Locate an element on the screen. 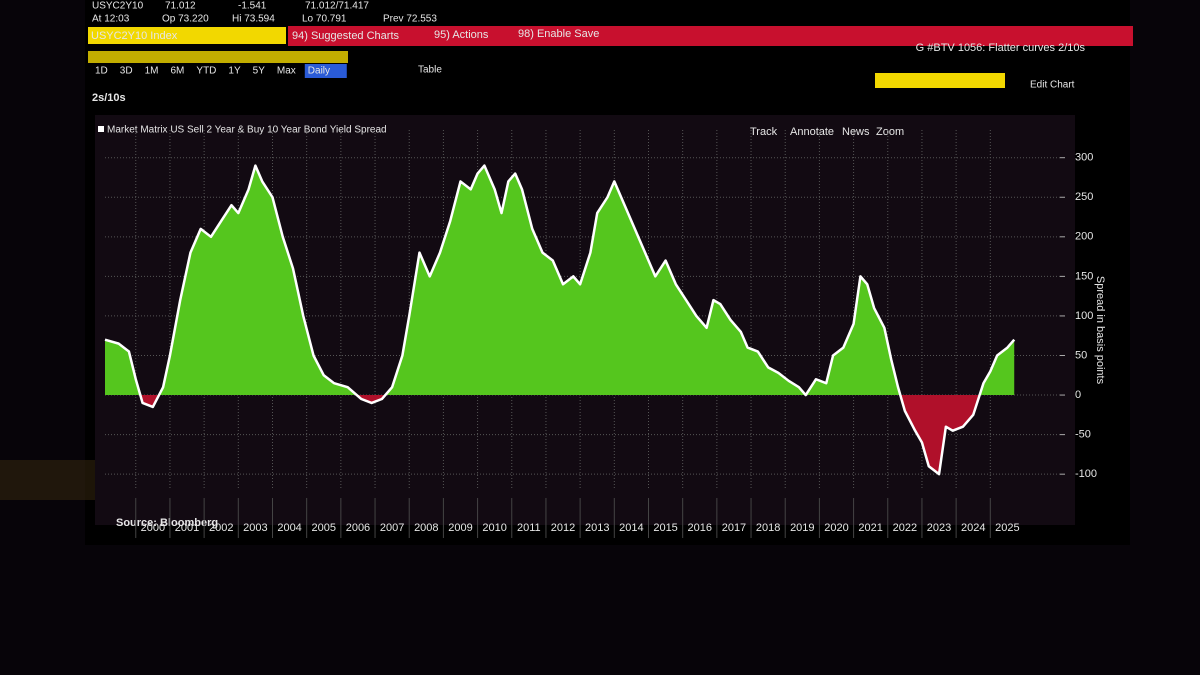 This screenshot has height=675, width=1200. change: -1.541 is located at coordinates (252, 6).